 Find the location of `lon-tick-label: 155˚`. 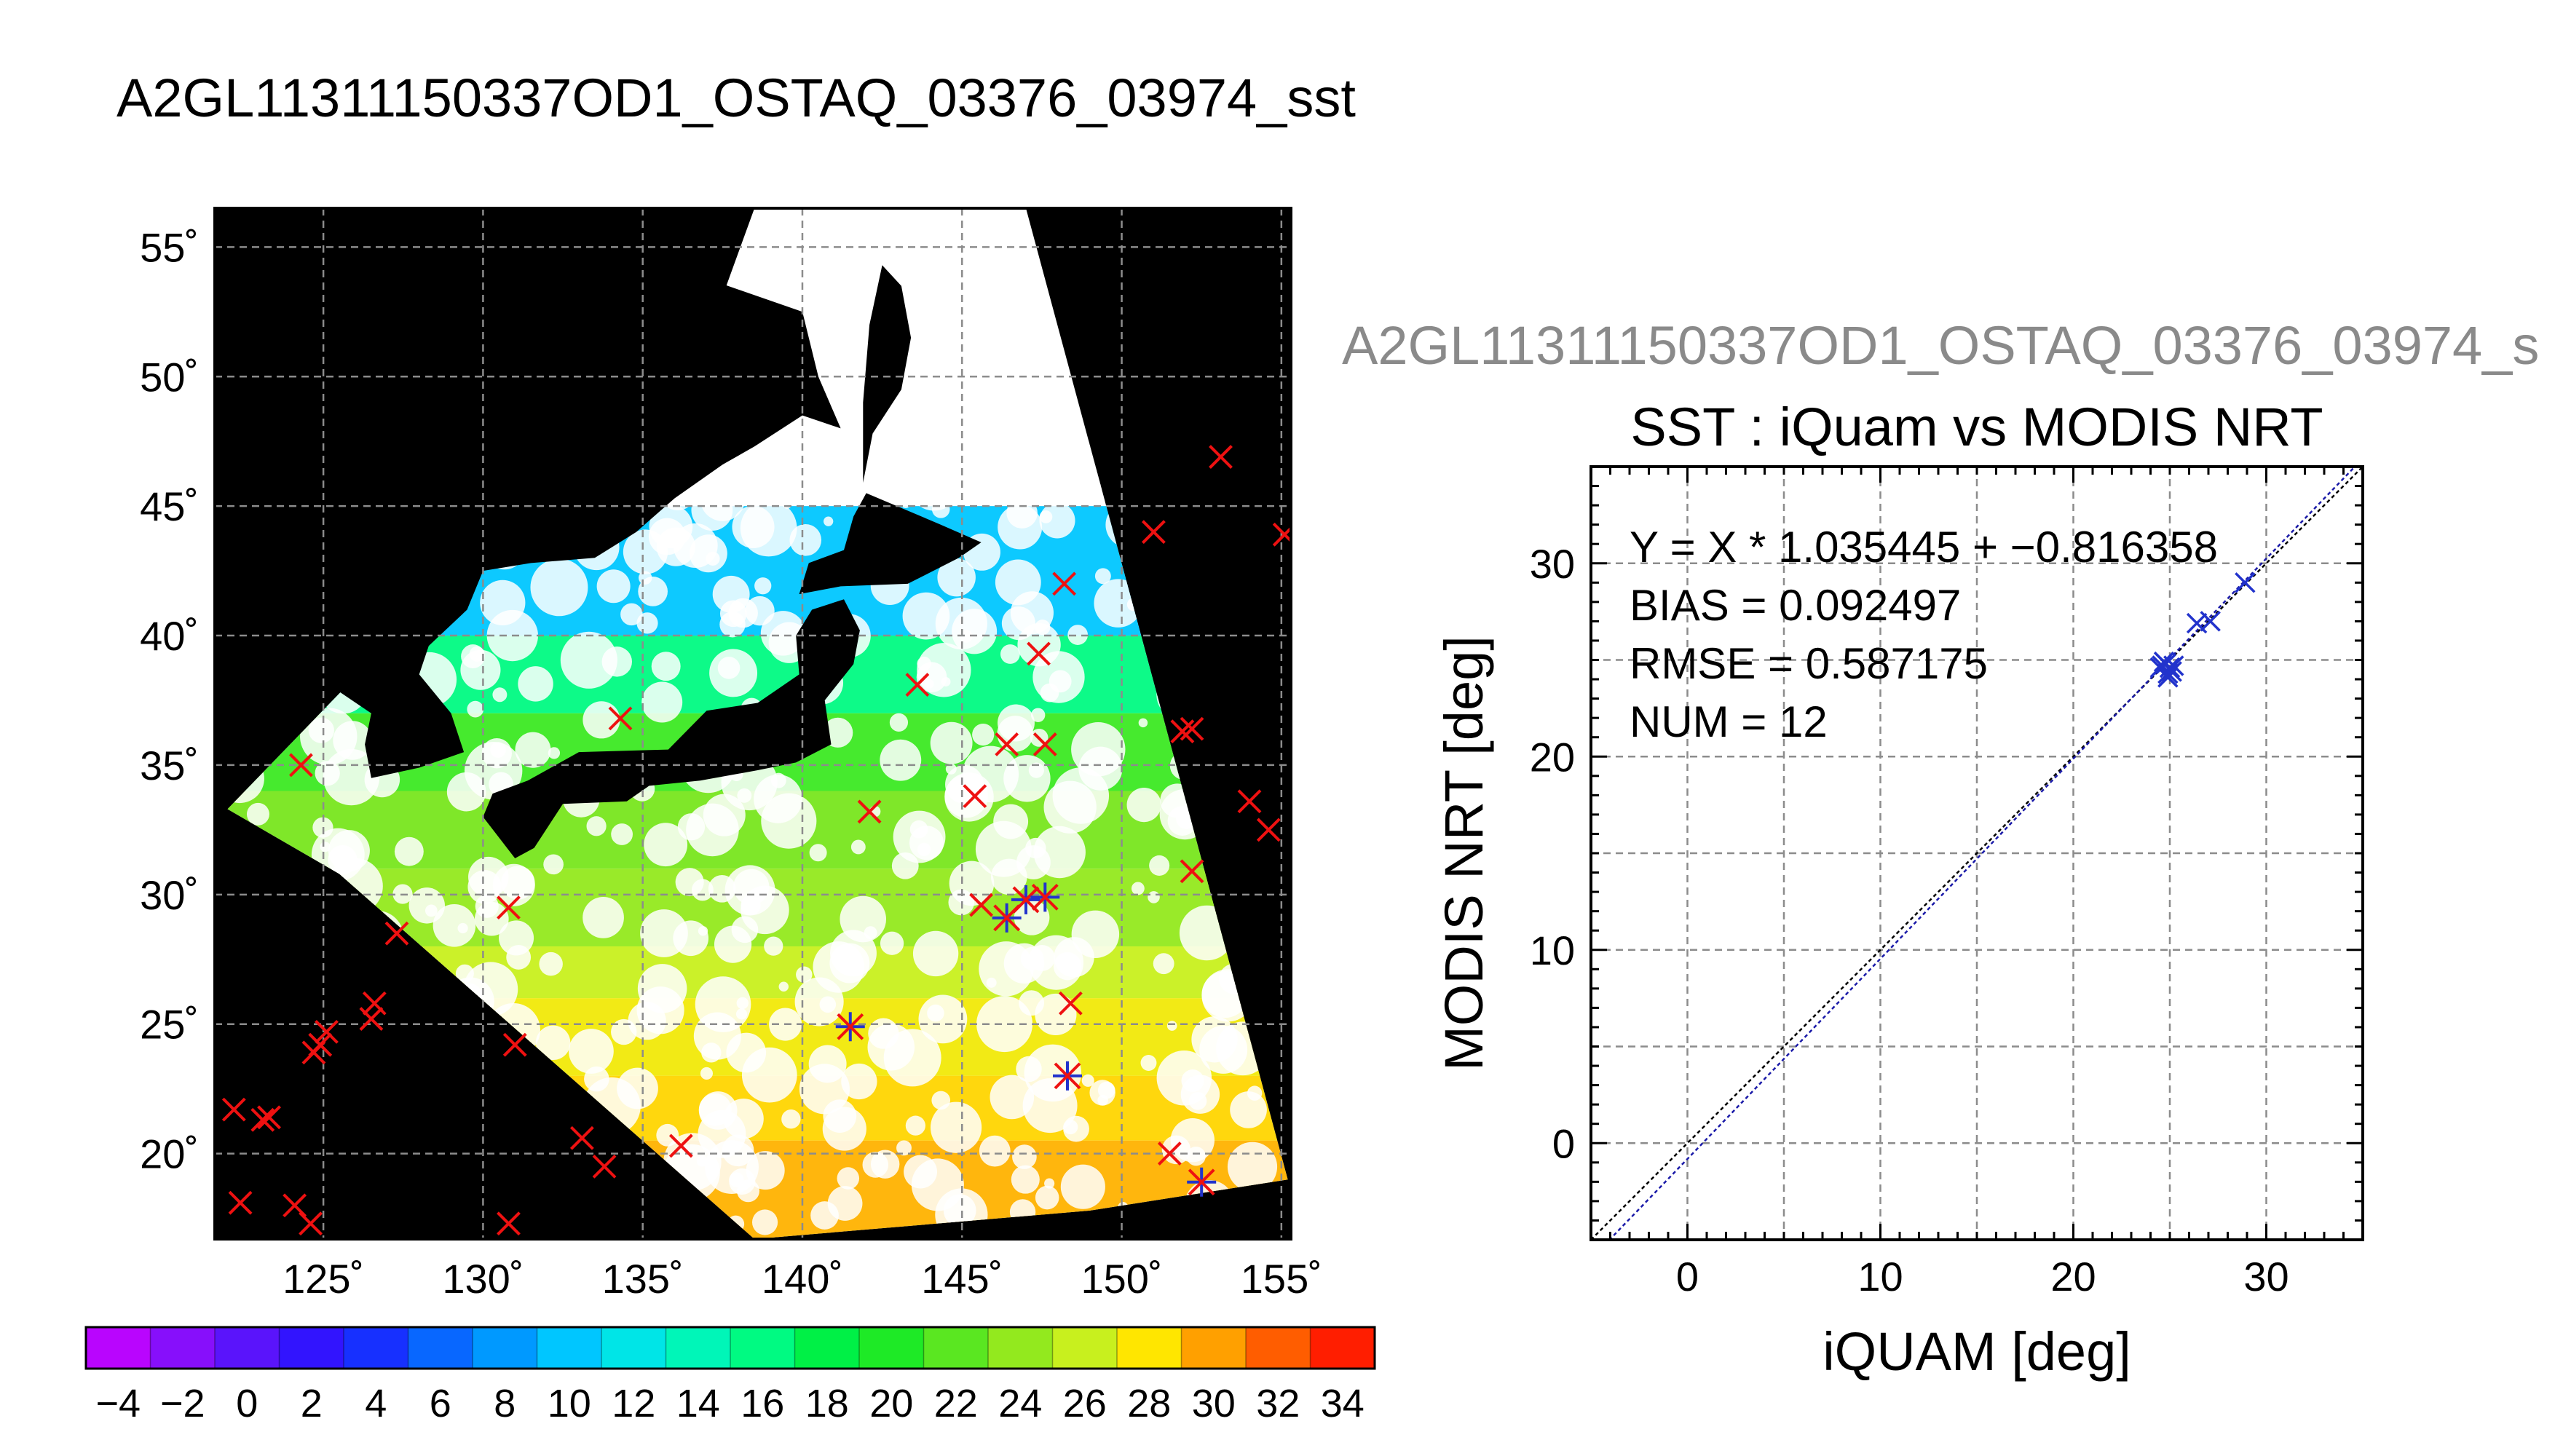

lon-tick-label: 155˚ is located at coordinates (1281, 1279).